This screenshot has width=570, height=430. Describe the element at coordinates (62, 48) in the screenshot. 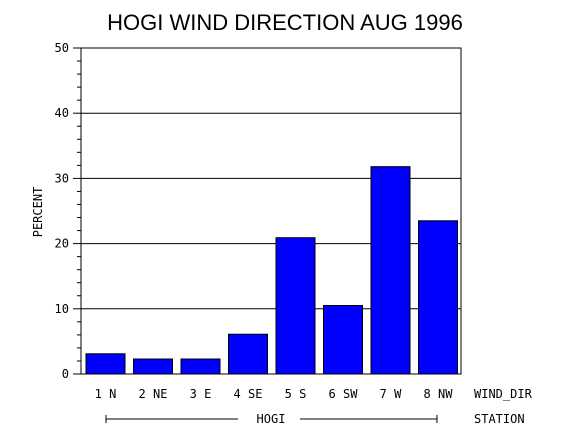

I see `y-tick-label: 50` at that location.